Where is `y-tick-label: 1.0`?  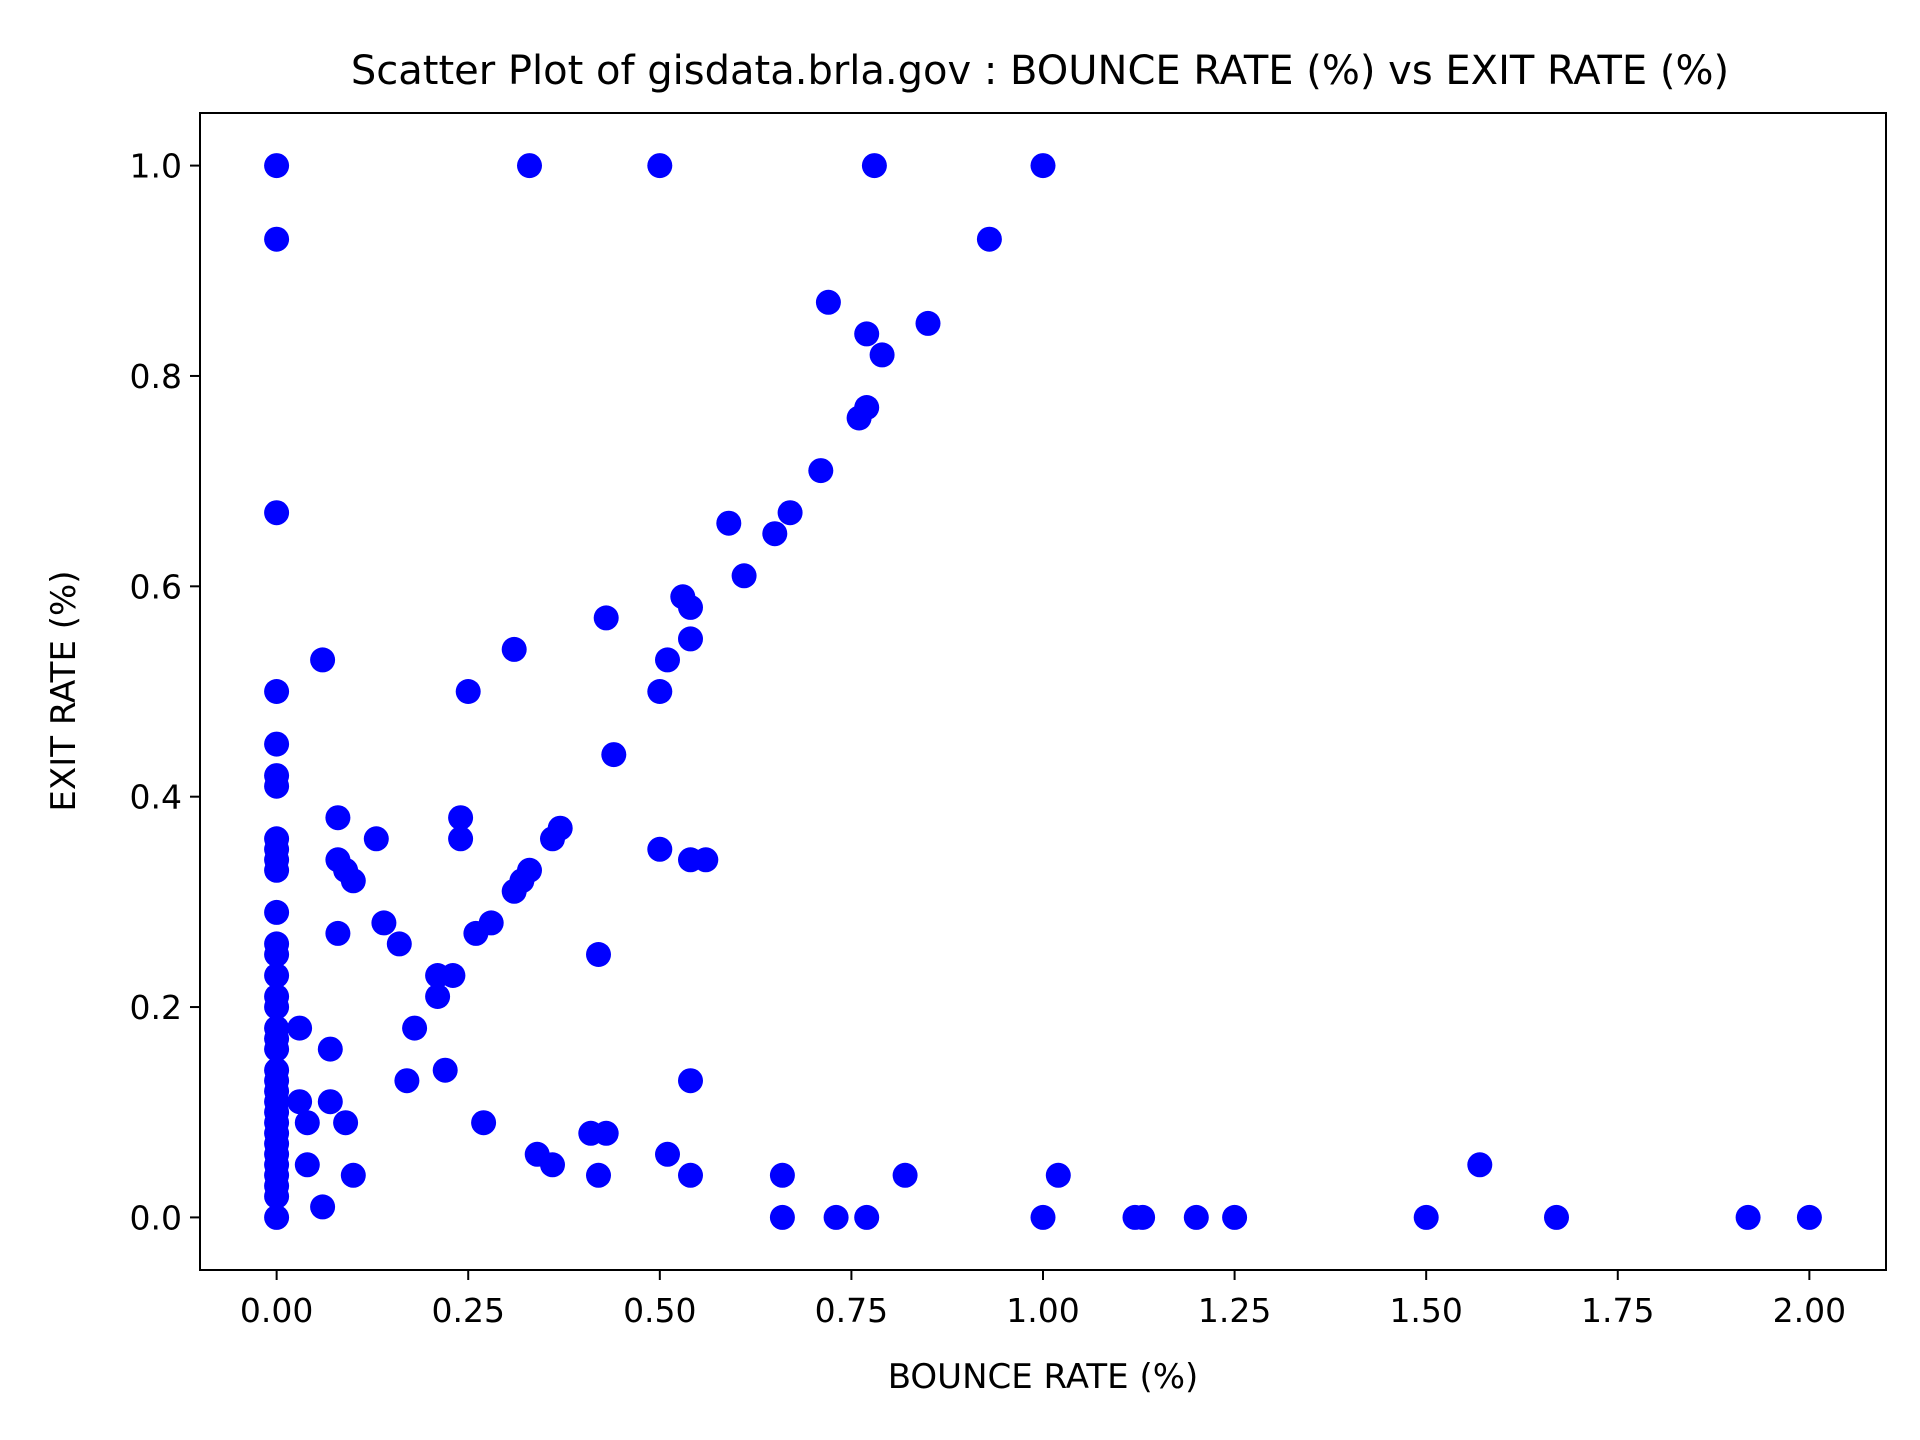
y-tick-label: 1.0 is located at coordinates (156, 166).